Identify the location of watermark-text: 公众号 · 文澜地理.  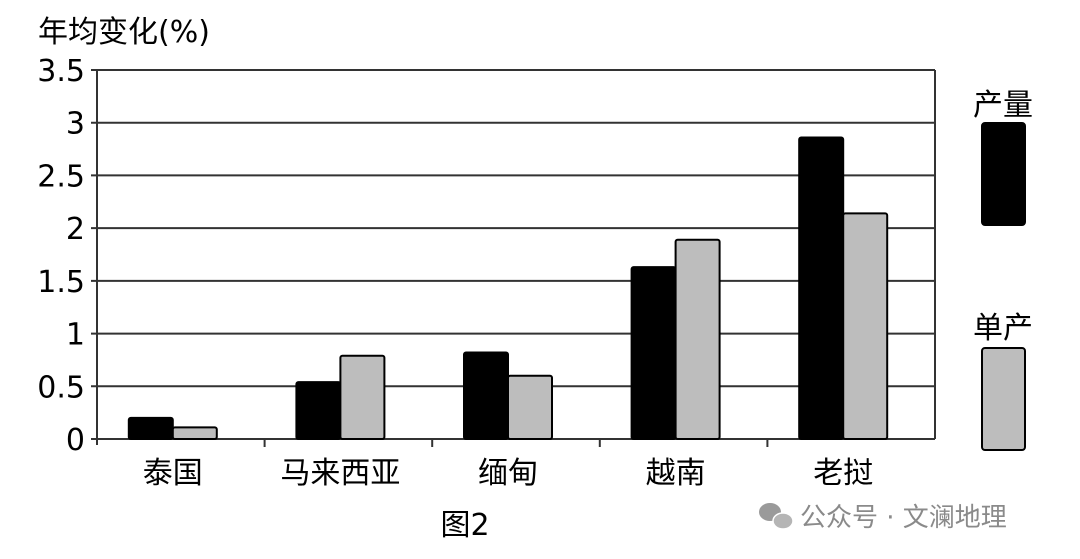
(903, 518).